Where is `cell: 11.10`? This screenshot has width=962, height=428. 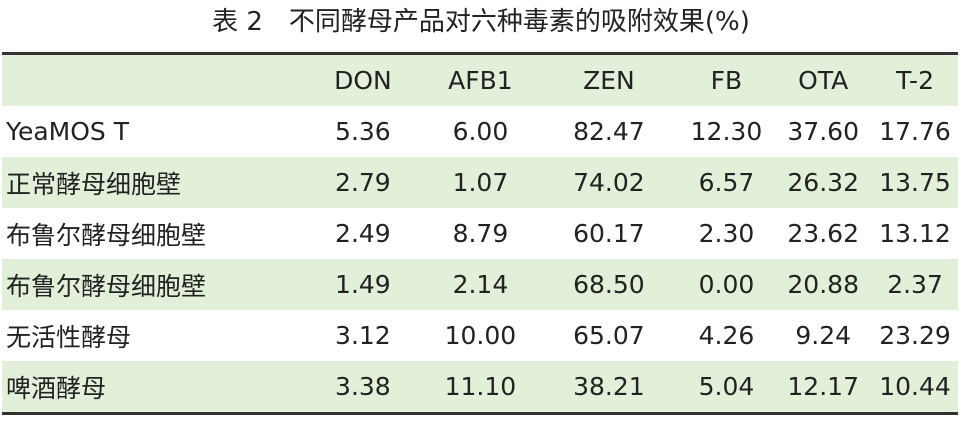 cell: 11.10 is located at coordinates (480, 386).